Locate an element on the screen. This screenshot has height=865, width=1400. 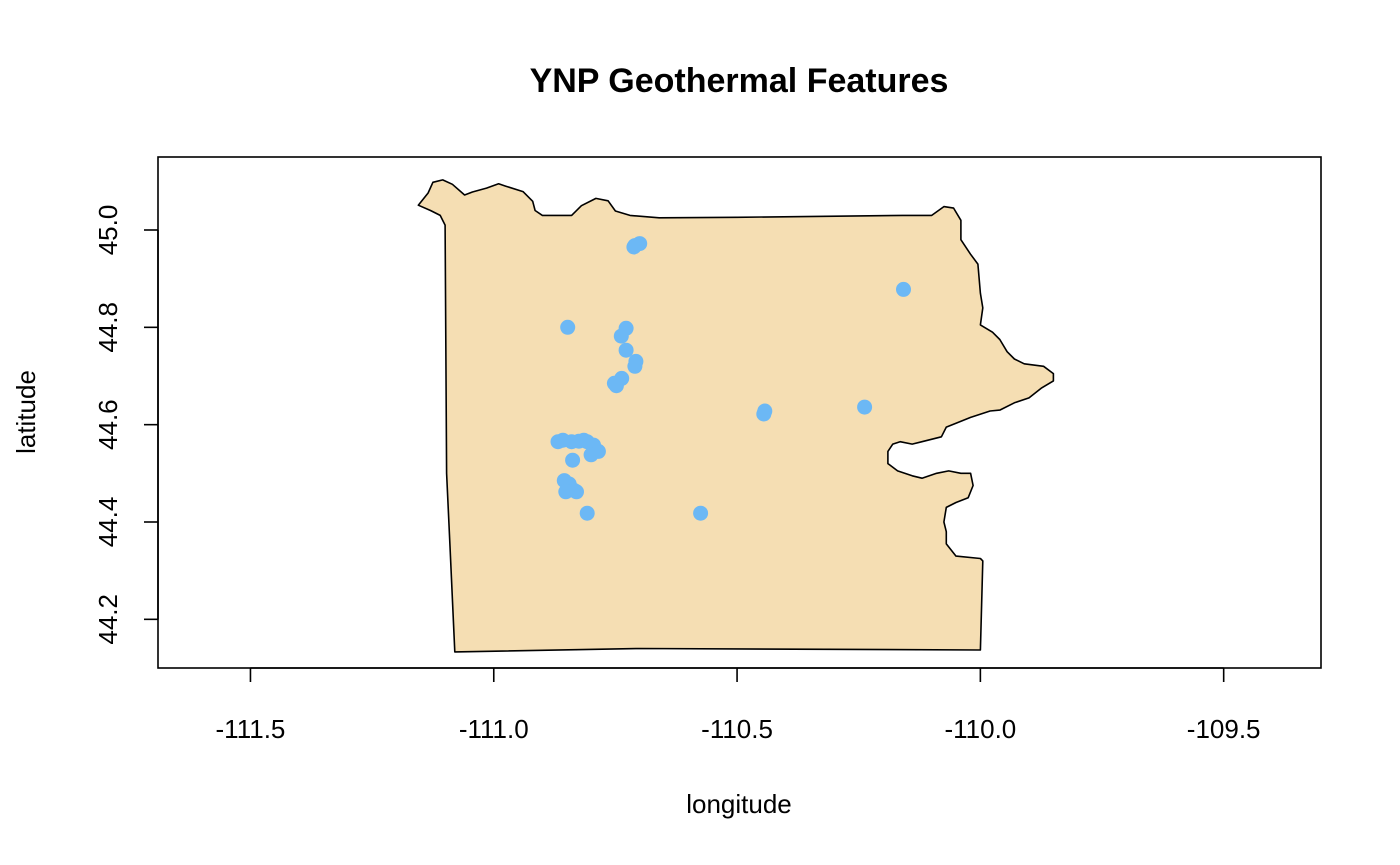
y-tick-label: 44.8 is located at coordinates (108, 327).